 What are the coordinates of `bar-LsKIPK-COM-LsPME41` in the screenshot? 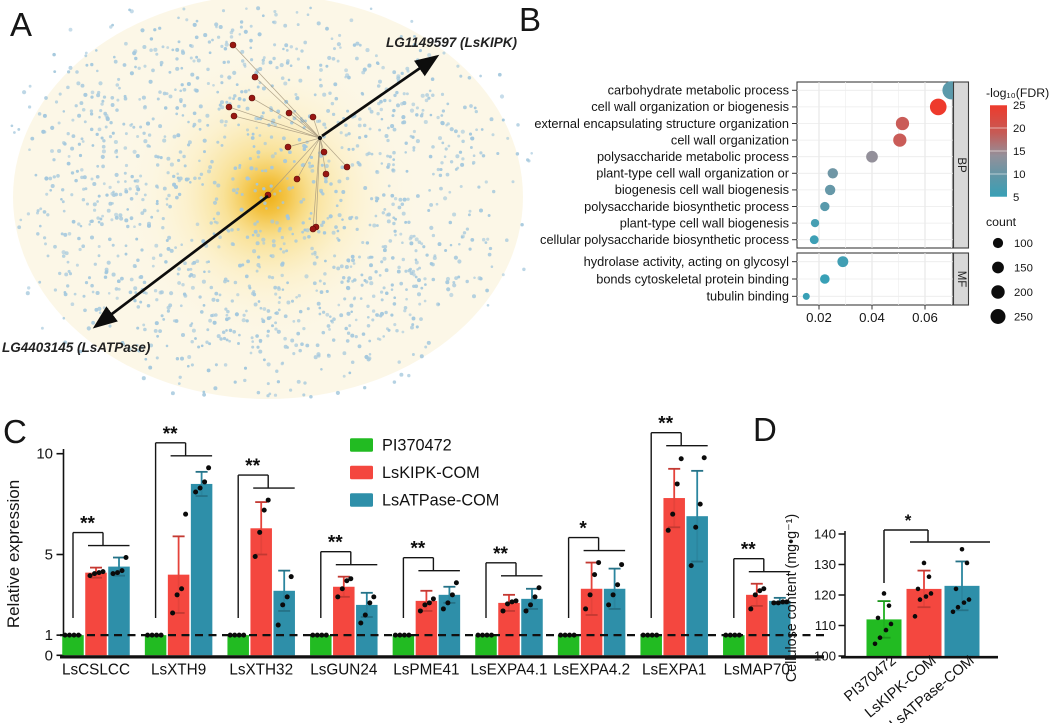 It's located at (426, 628).